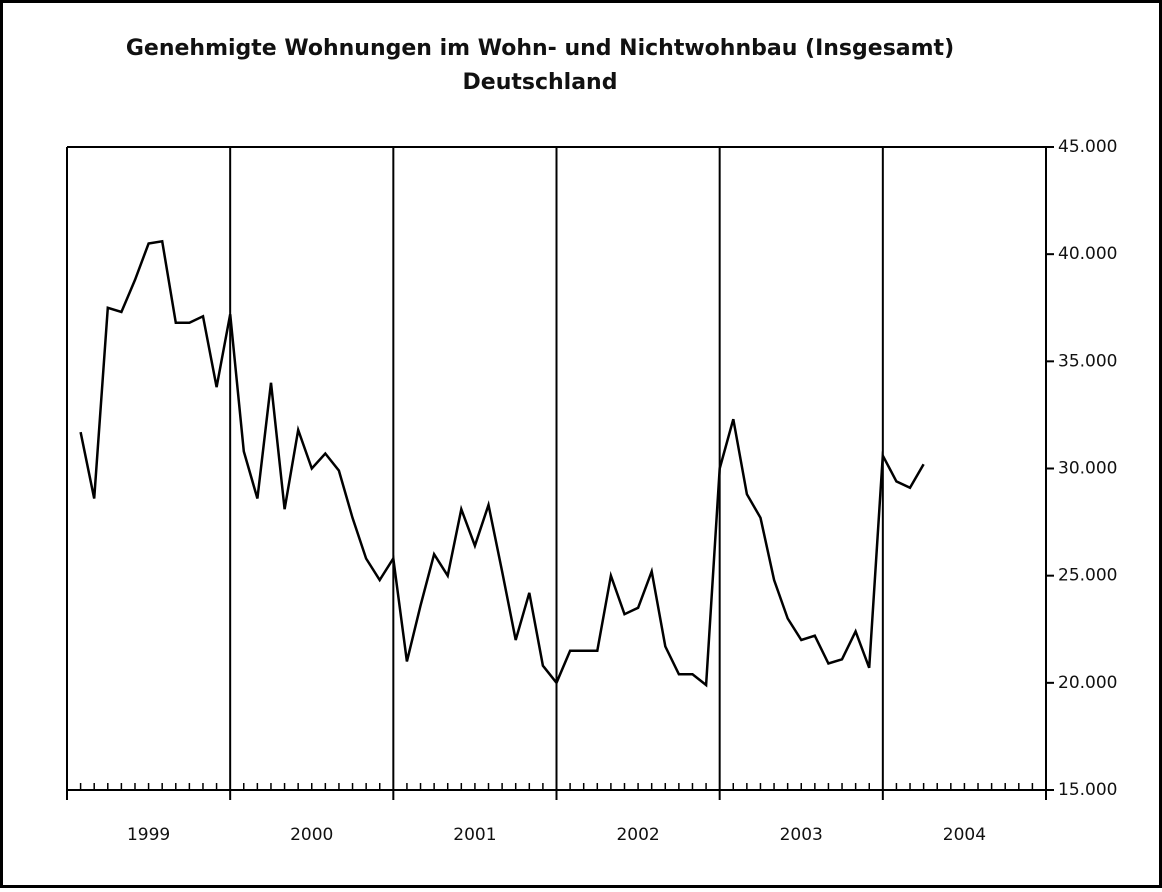  What do you see at coordinates (637, 835) in the screenshot?
I see `x-tick-label: 2002` at bounding box center [637, 835].